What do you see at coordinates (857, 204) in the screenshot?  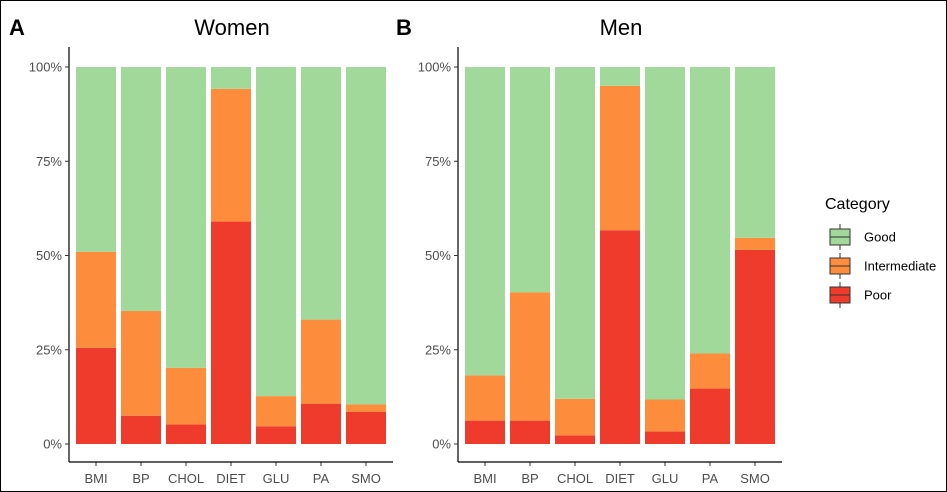 I see `legend-title: Category` at bounding box center [857, 204].